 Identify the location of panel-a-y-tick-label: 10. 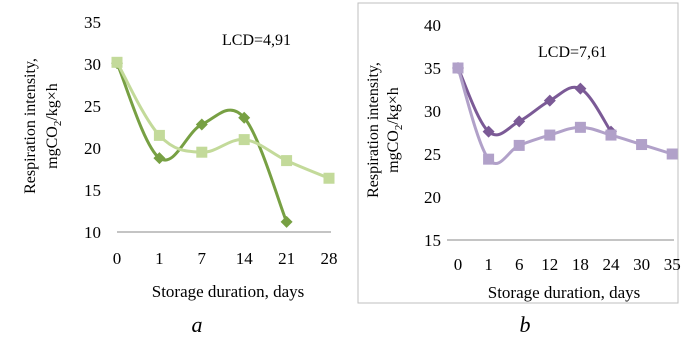
(92, 232).